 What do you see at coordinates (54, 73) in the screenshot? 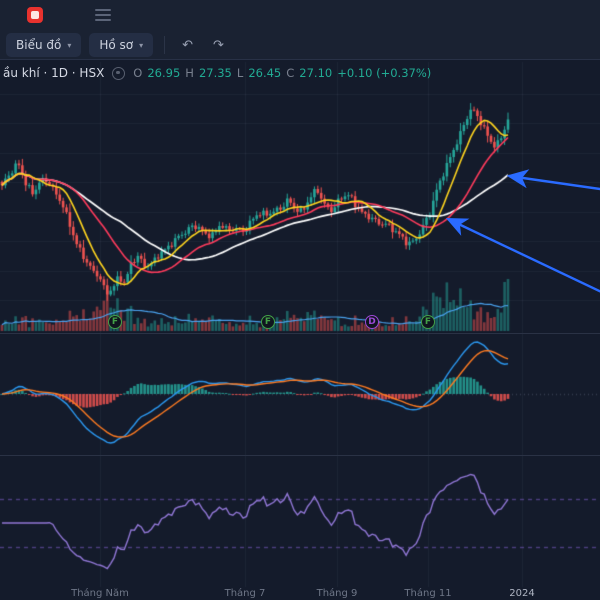
I see `symbol-title: ầu khí · 1D · HSX` at bounding box center [54, 73].